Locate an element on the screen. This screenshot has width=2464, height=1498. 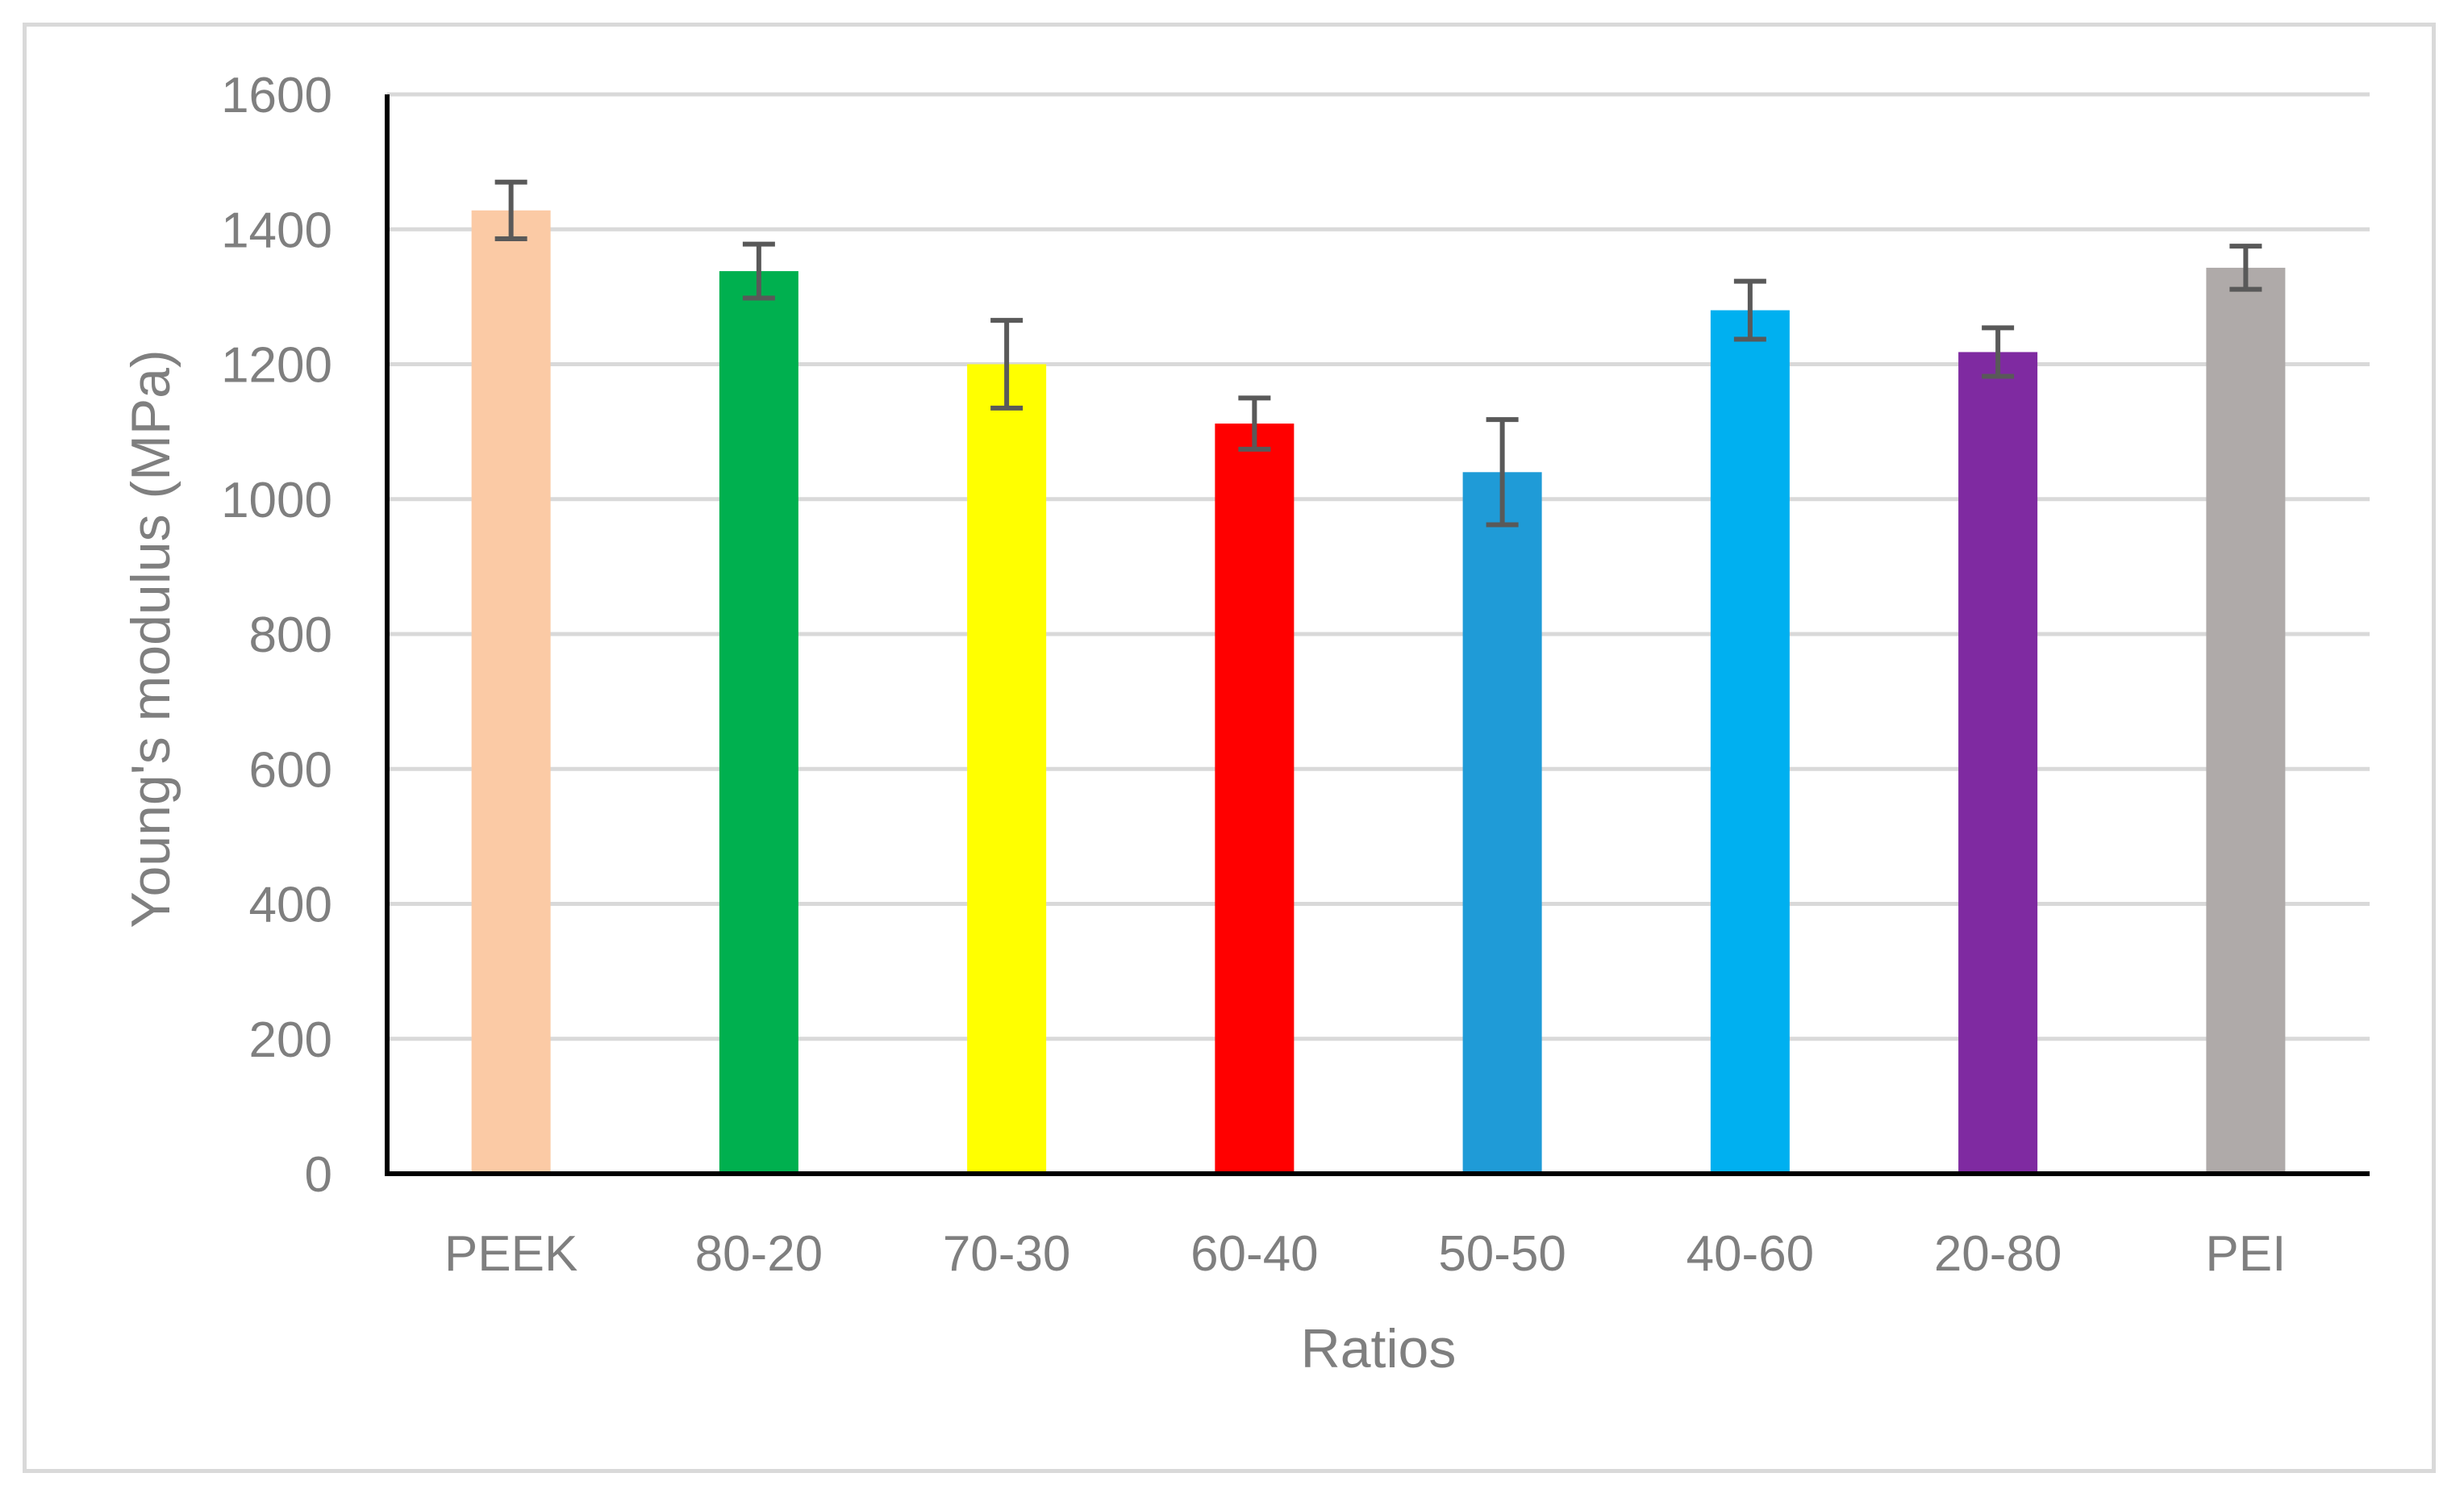
y-tick-label: 400 is located at coordinates (290, 905).